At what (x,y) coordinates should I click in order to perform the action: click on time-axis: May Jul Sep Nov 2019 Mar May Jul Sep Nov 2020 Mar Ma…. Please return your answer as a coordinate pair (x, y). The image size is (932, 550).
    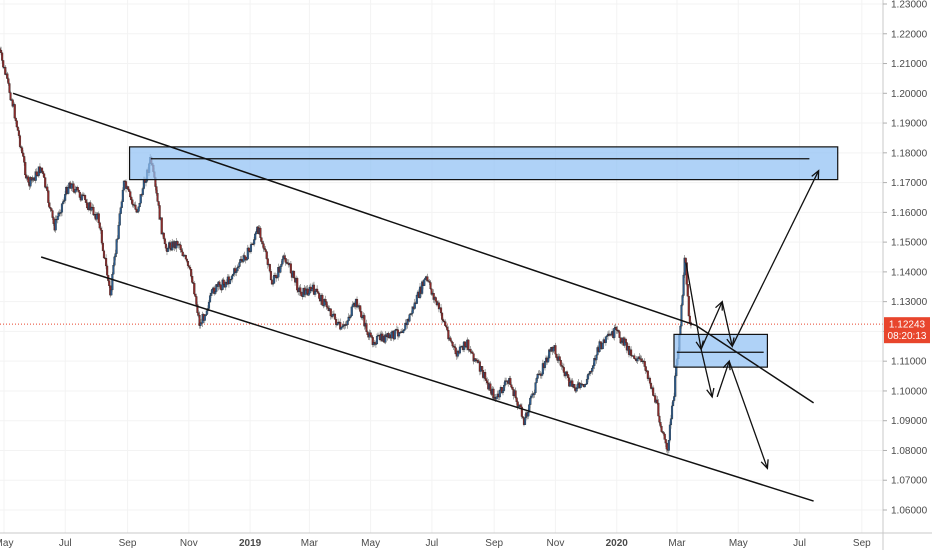
    Looking at the image, I should click on (435, 543).